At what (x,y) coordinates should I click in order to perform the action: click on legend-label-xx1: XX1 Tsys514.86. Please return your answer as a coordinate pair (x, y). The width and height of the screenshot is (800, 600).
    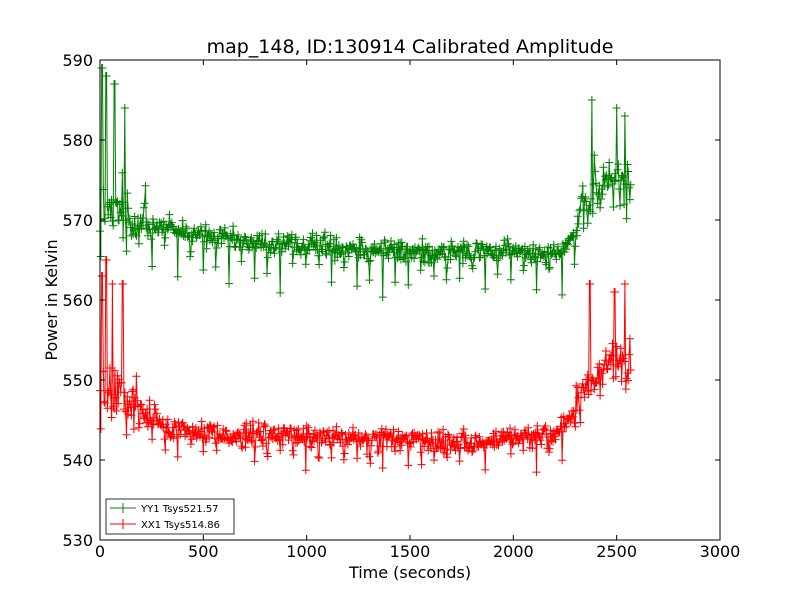
    Looking at the image, I should click on (180, 525).